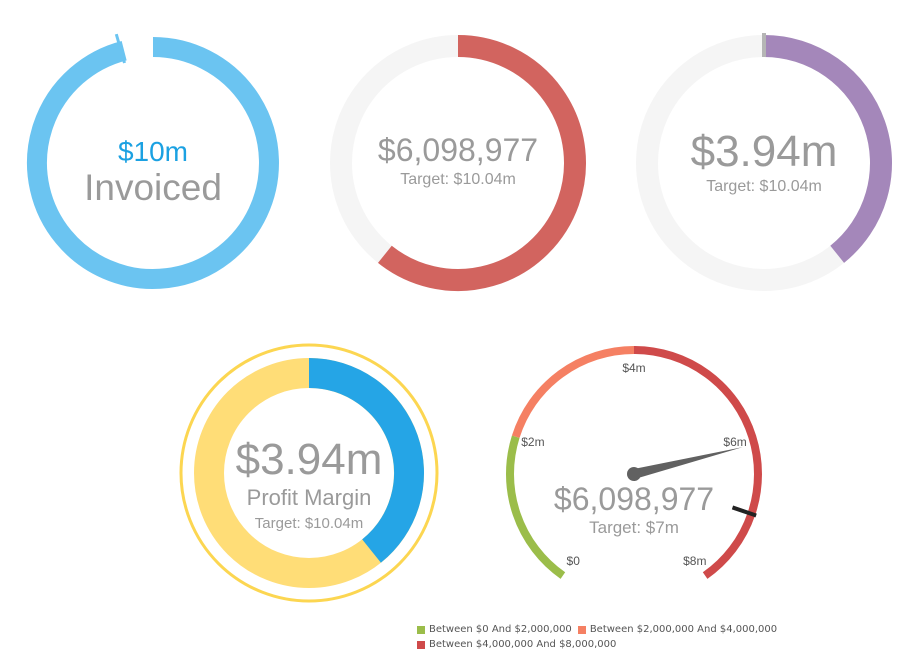 This screenshot has height=663, width=921. What do you see at coordinates (687, 463) in the screenshot?
I see `dial-needle` at bounding box center [687, 463].